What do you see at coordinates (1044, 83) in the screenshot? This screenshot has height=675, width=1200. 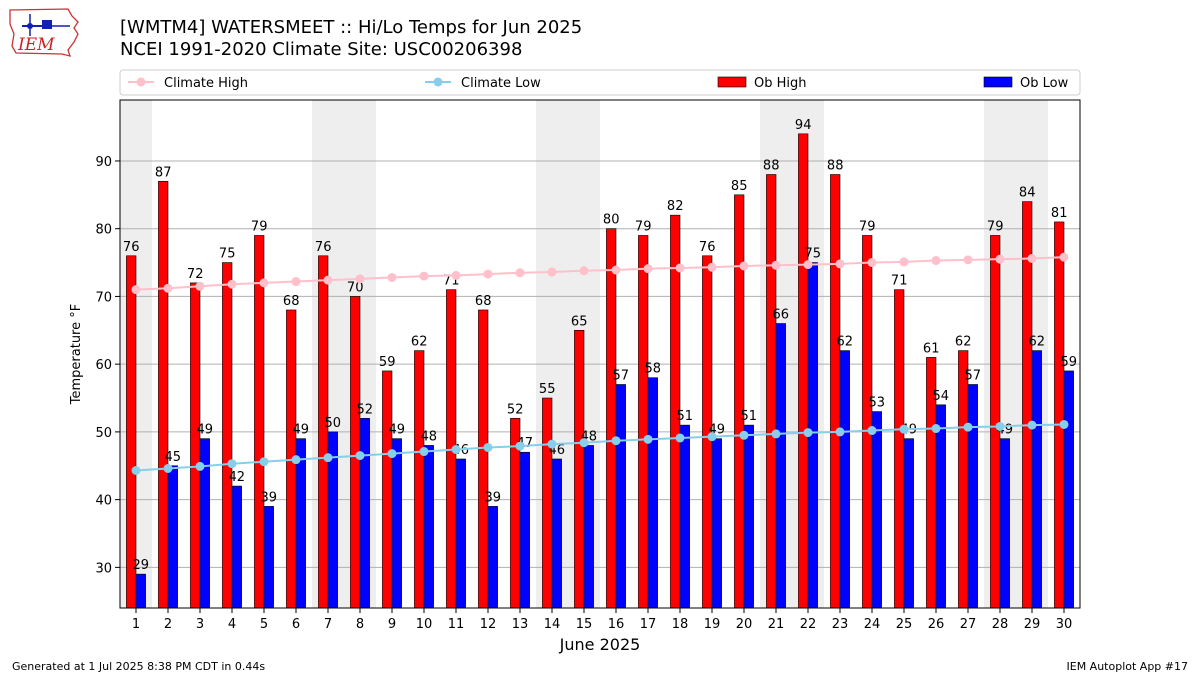 I see `legend-label: Ob Low` at bounding box center [1044, 83].